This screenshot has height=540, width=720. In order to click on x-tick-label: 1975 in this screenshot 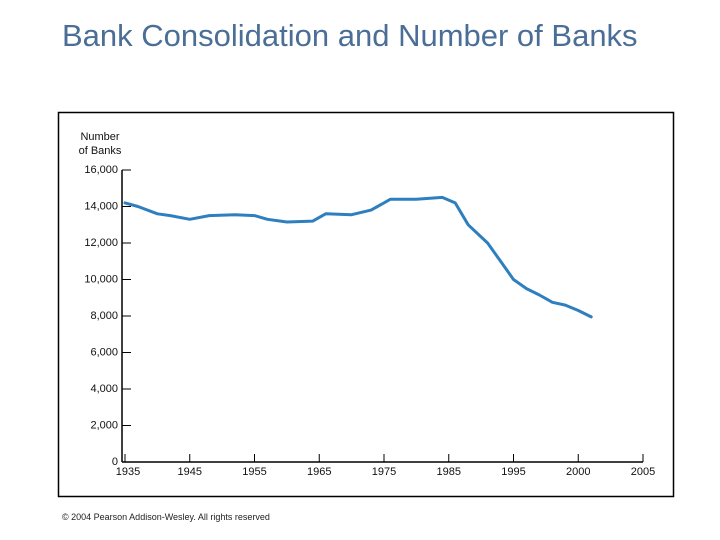, I will do `click(384, 472)`.